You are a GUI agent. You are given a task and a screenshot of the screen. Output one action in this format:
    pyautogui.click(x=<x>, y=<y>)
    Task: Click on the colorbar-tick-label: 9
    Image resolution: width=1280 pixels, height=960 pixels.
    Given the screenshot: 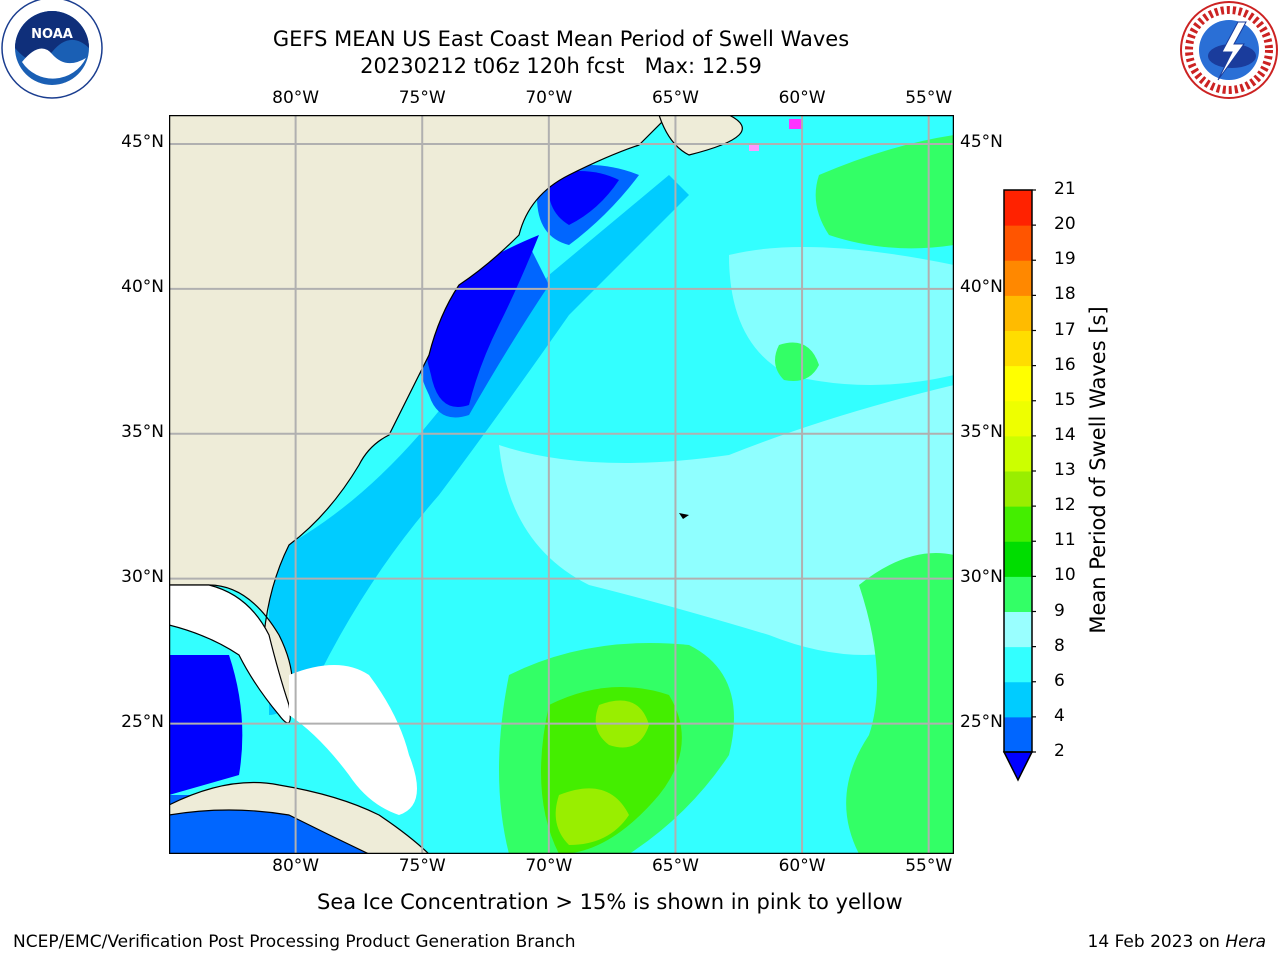 What is the action you would take?
    pyautogui.click(x=1059, y=610)
    